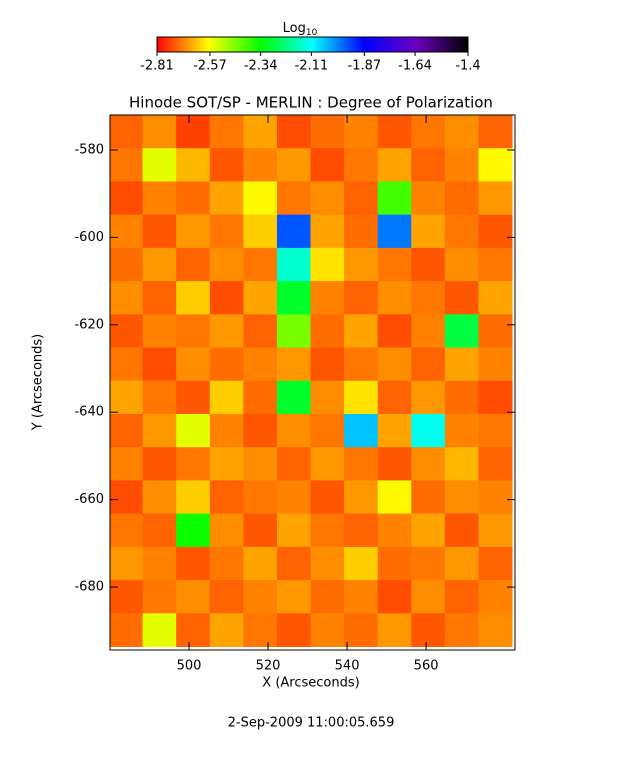 This screenshot has height=768, width=624. What do you see at coordinates (300, 29) in the screenshot?
I see `colorbar-label: Log10` at bounding box center [300, 29].